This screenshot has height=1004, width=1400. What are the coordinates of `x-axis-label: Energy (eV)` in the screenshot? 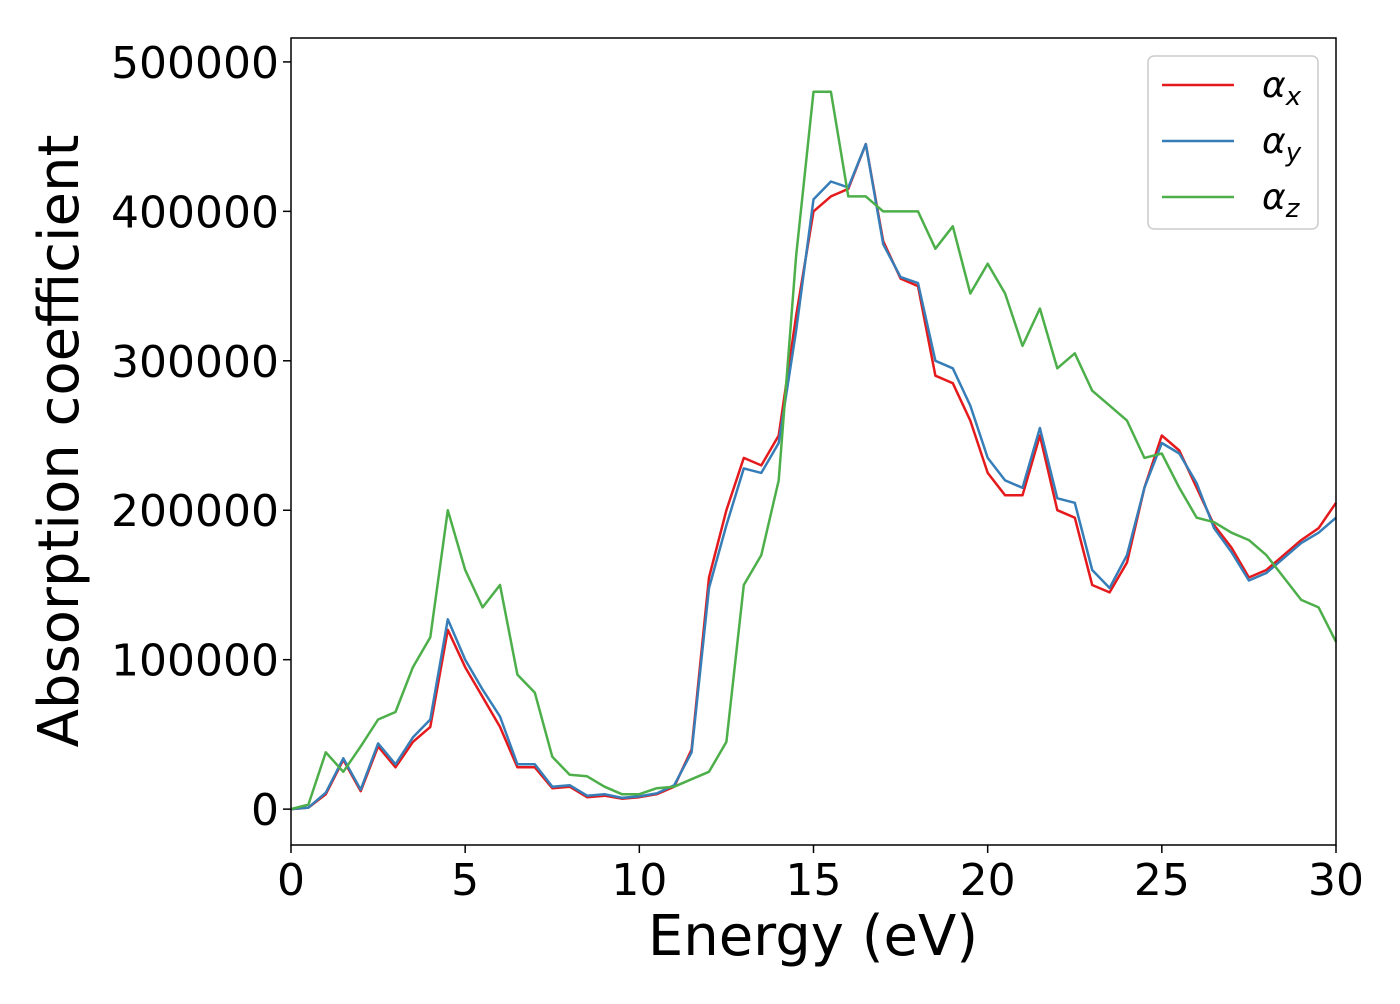 It's located at (813, 936).